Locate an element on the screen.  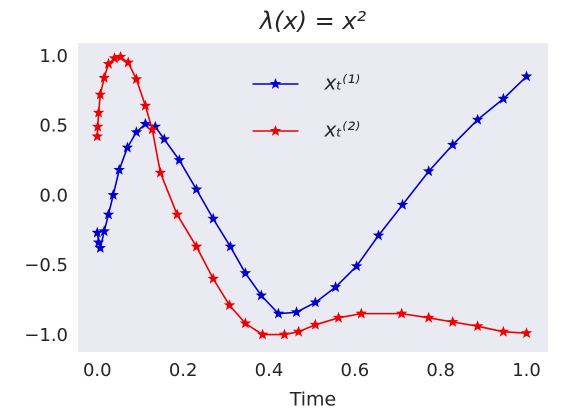
legend-label: xₜ⁽¹⁾ is located at coordinates (342, 83).